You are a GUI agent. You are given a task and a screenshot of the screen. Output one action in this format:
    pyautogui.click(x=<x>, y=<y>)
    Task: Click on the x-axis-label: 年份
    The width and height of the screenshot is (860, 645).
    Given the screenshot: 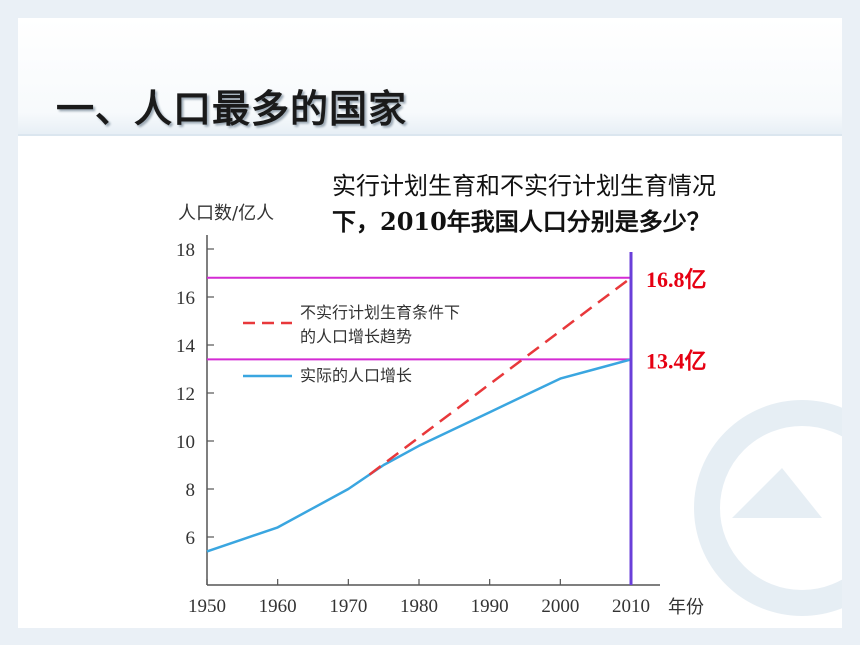 What is the action you would take?
    pyautogui.click(x=686, y=607)
    